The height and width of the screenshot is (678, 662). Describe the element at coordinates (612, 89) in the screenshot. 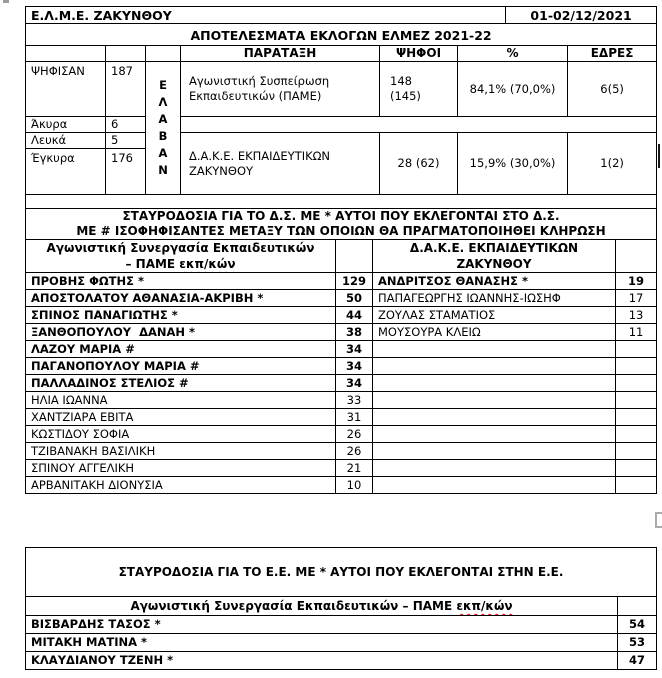

I see `party-seats-pame: 6(5)` at that location.